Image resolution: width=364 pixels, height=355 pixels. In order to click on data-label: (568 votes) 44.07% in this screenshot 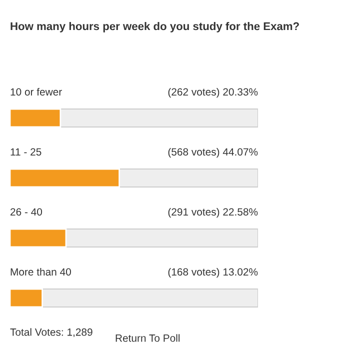, I will do `click(213, 153)`.